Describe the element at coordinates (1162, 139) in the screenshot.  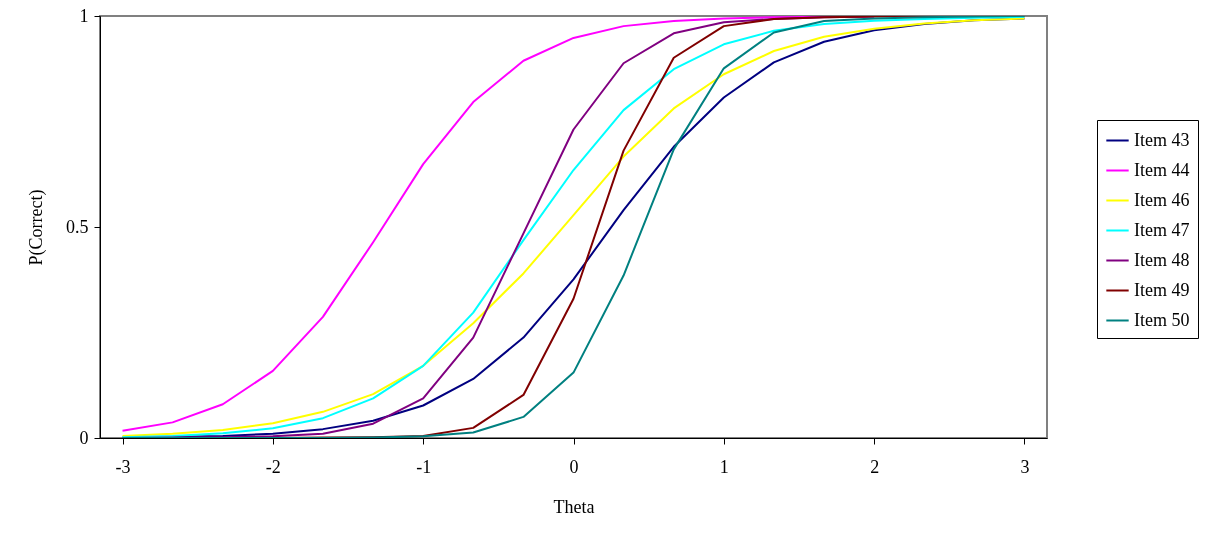
I see `legend-label: Item 43` at that location.